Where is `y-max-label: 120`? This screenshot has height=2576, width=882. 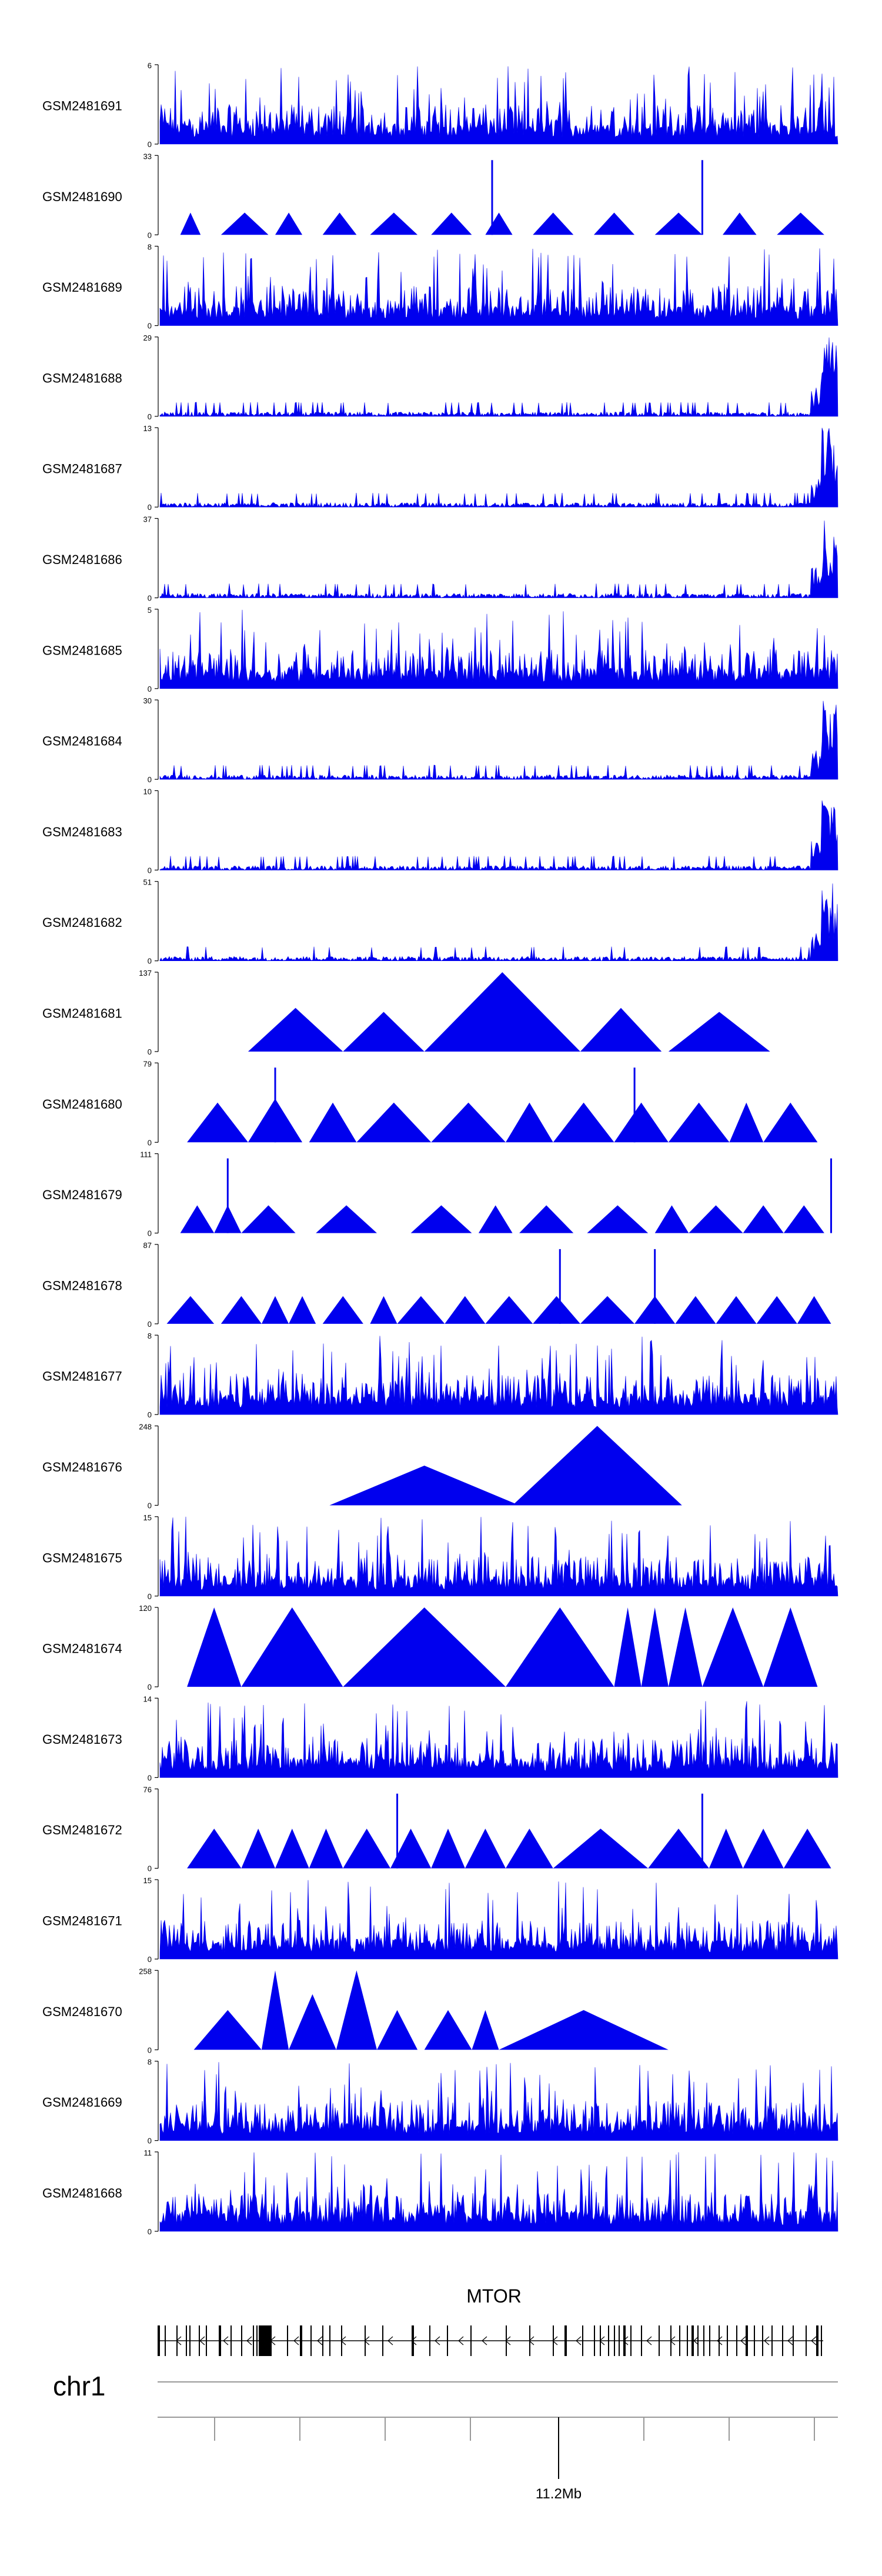 y-max-label: 120 is located at coordinates (145, 1608).